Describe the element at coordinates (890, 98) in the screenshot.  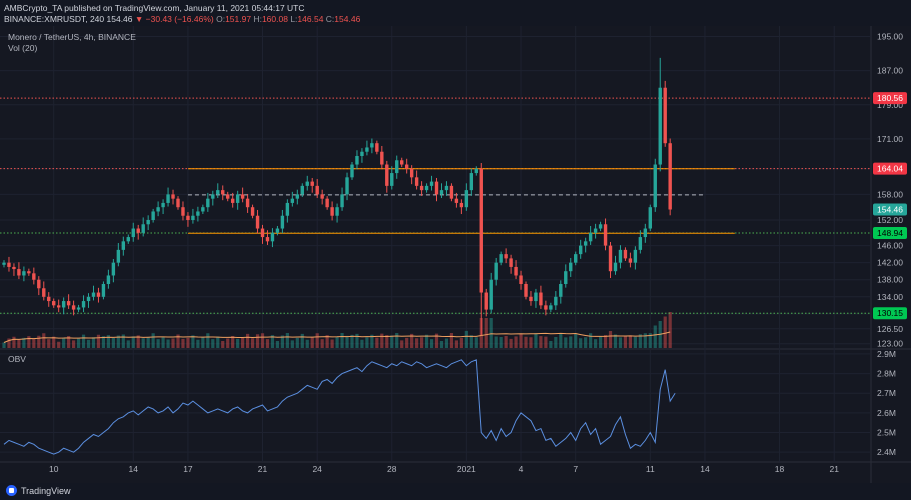
I see `price-level-tag-bg` at that location.